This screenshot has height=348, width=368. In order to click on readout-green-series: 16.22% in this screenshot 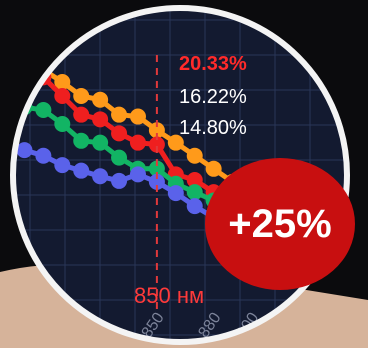, I will do `click(213, 97)`.